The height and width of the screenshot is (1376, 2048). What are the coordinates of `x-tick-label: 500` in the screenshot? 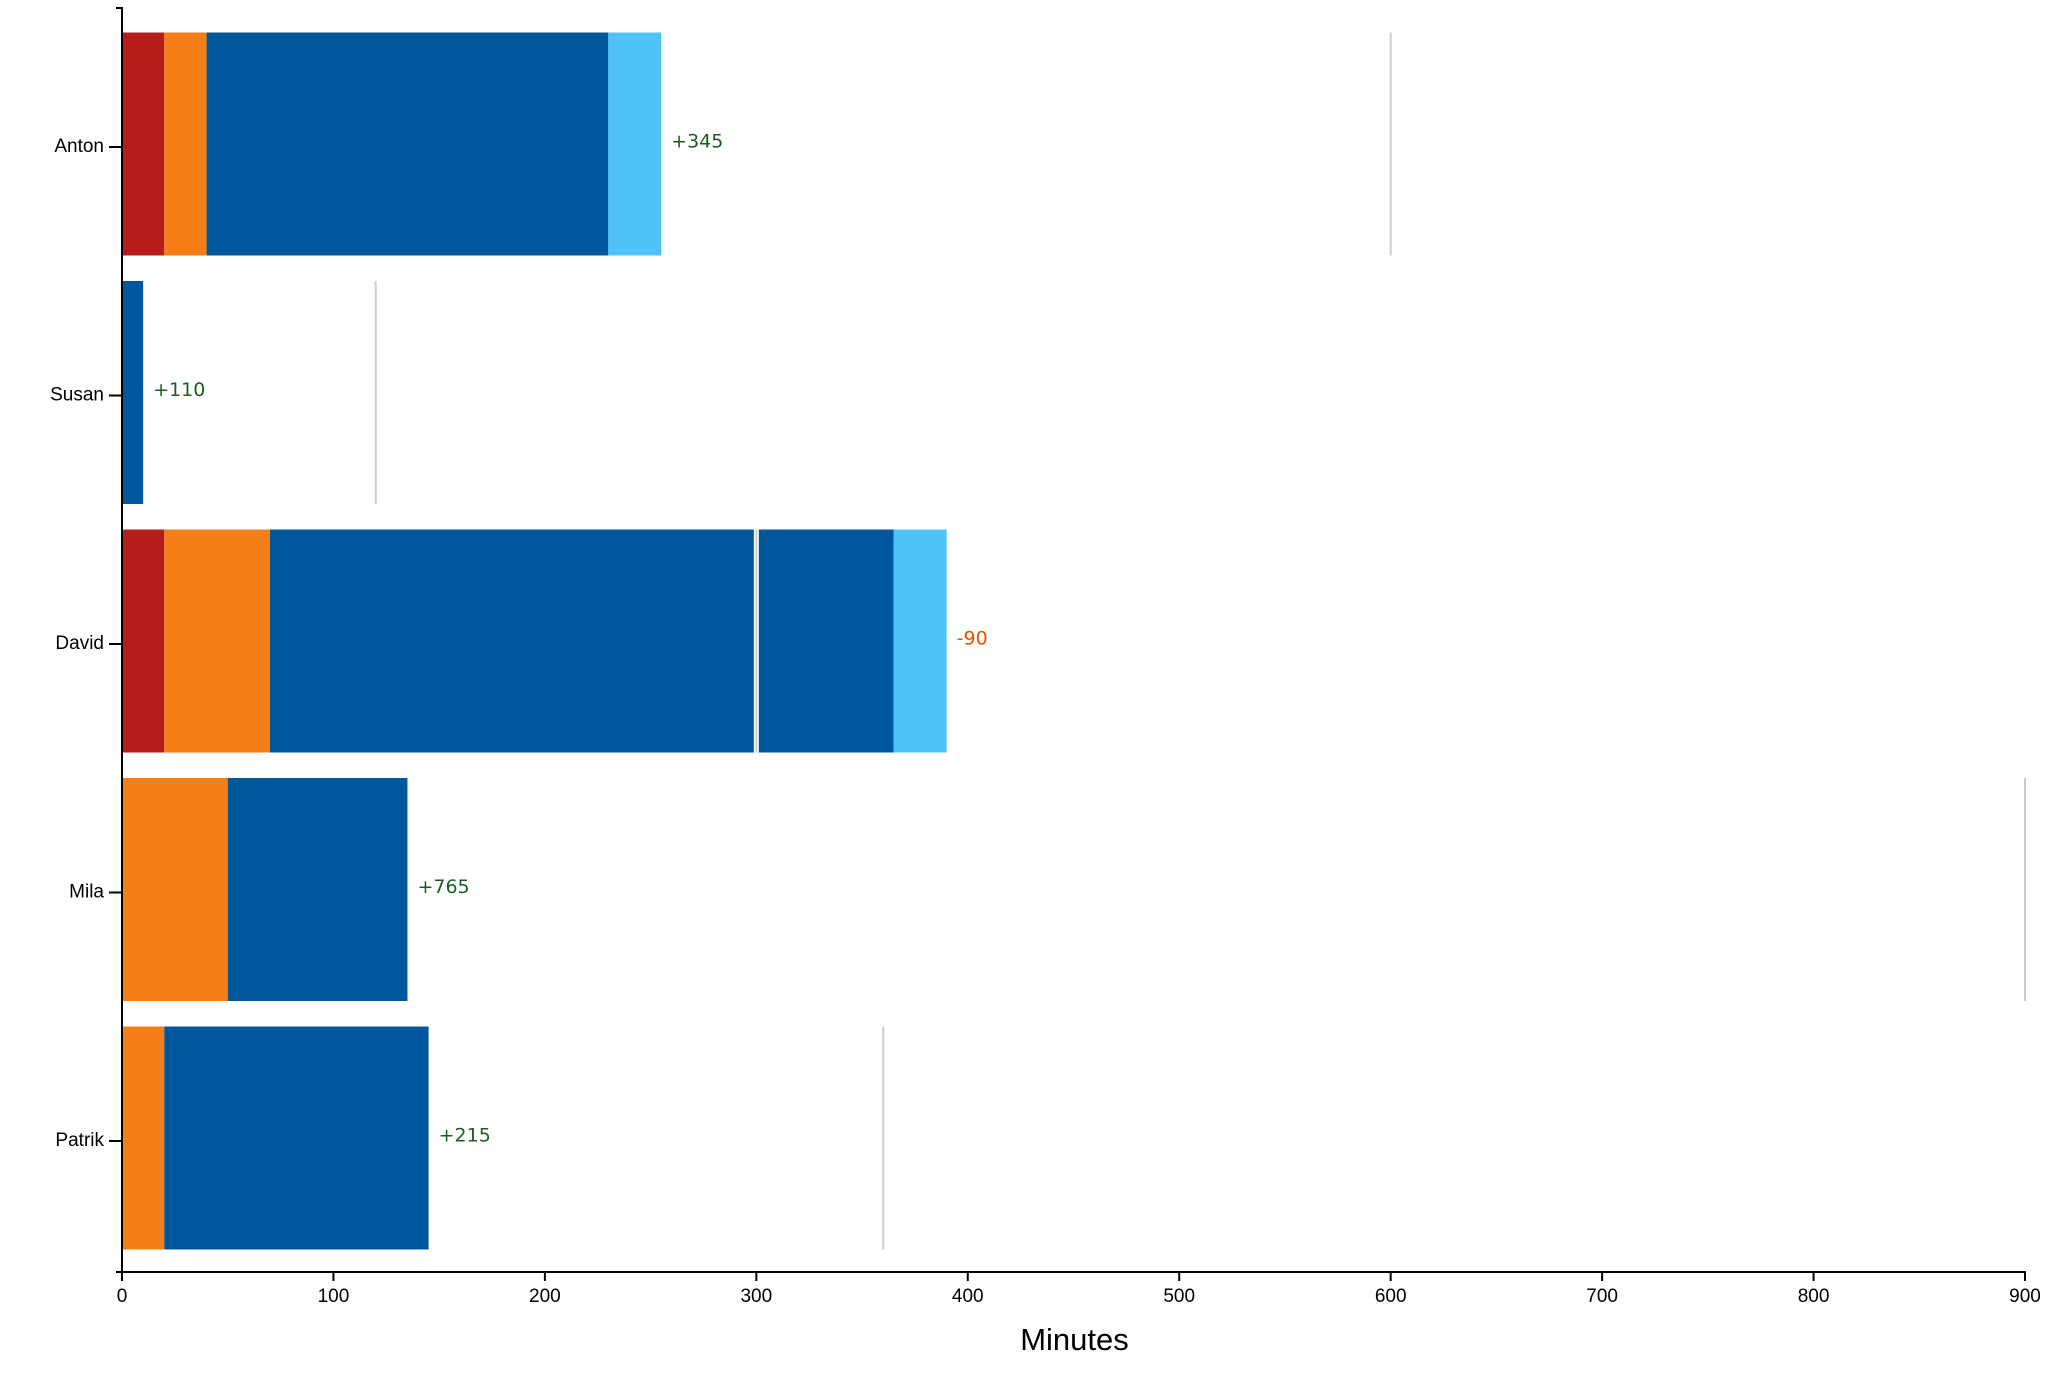 It's located at (1179, 1296).